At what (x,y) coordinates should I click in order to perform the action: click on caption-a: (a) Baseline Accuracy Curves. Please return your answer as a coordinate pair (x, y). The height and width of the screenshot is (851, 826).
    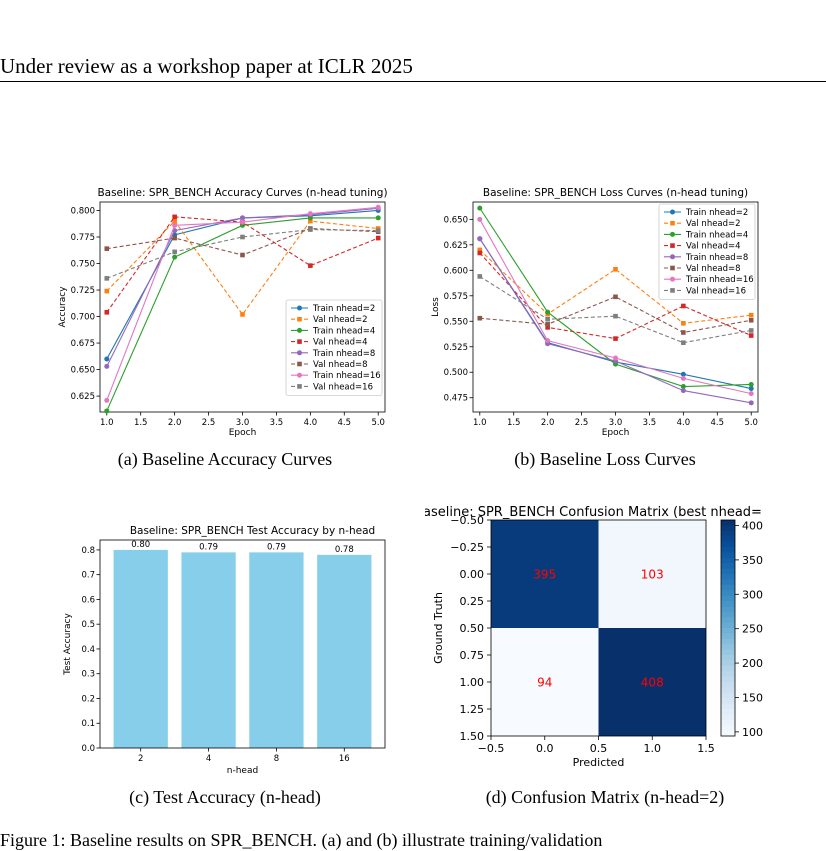
    Looking at the image, I should click on (225, 459).